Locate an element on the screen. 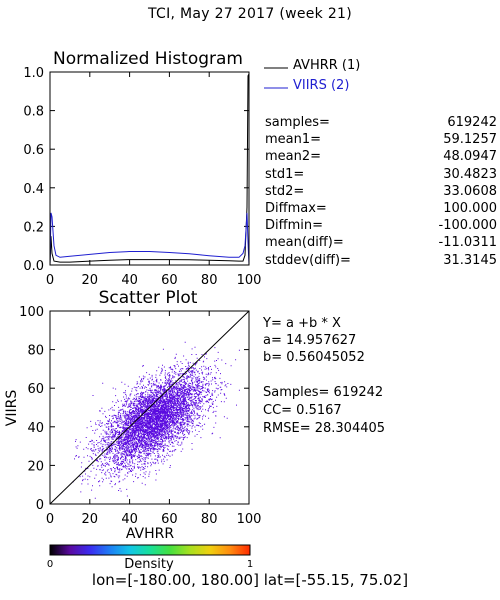  stat-label: Diffmin= is located at coordinates (294, 226).